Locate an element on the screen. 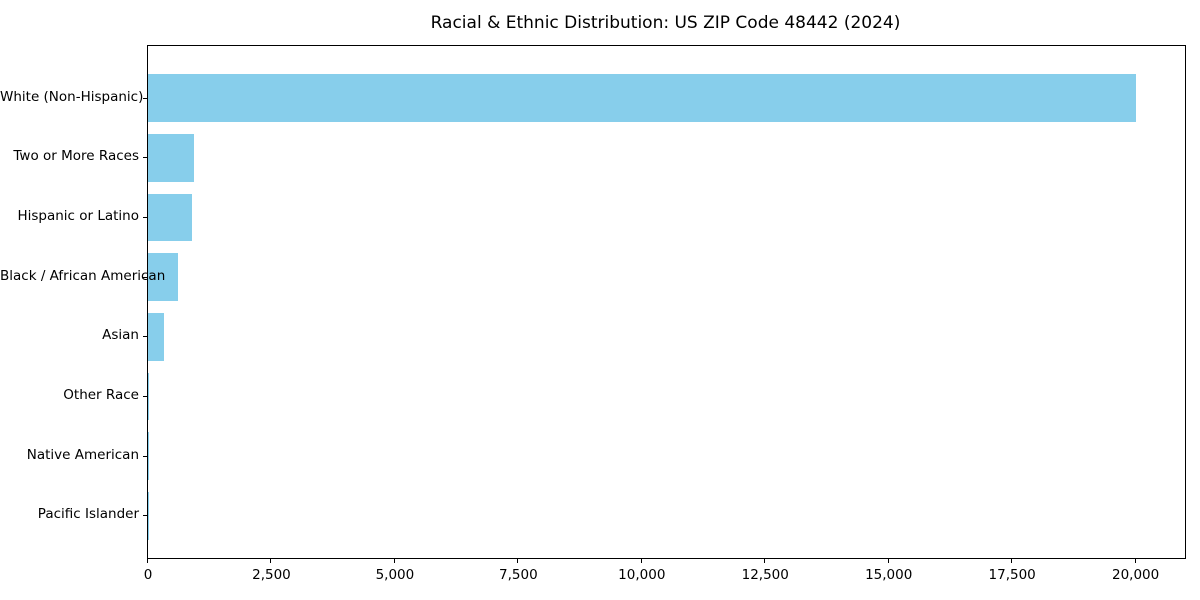  x-axis-label: 17,500 is located at coordinates (1012, 575).